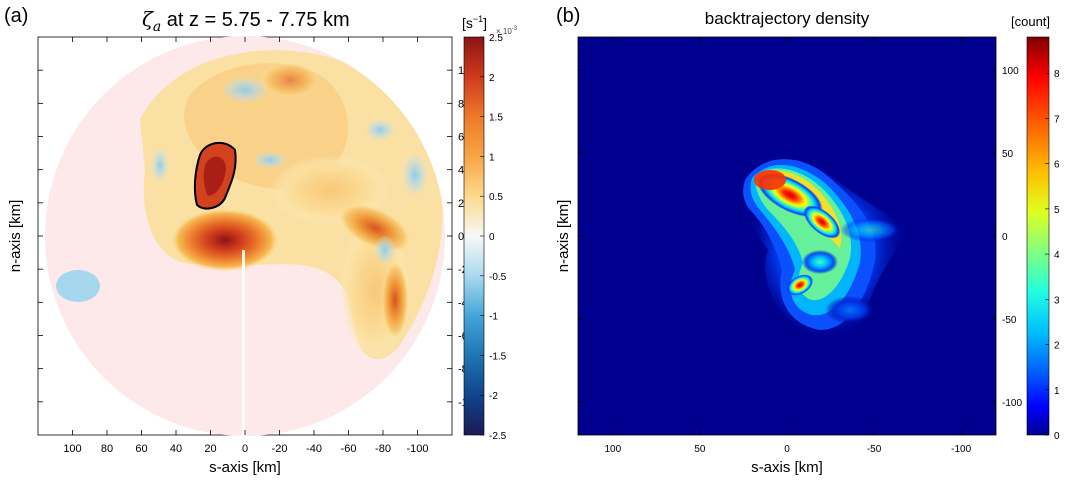 The image size is (1066, 482). What do you see at coordinates (141, 449) in the screenshot?
I see `x-tick-label: 60` at bounding box center [141, 449].